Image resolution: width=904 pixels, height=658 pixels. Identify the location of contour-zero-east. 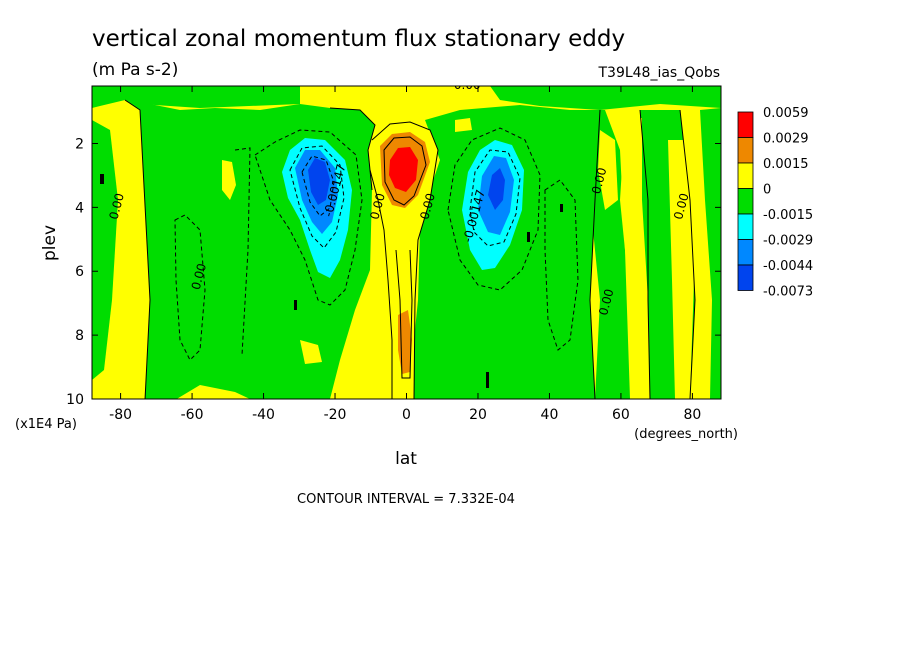
(645, 254).